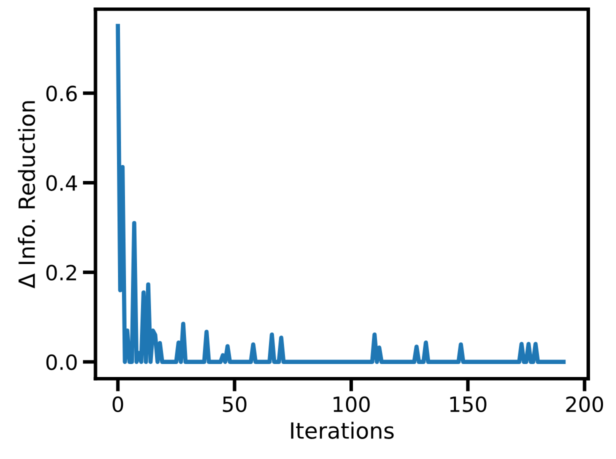  What do you see at coordinates (352, 404) in the screenshot?
I see `x-tick-label: 100` at bounding box center [352, 404].